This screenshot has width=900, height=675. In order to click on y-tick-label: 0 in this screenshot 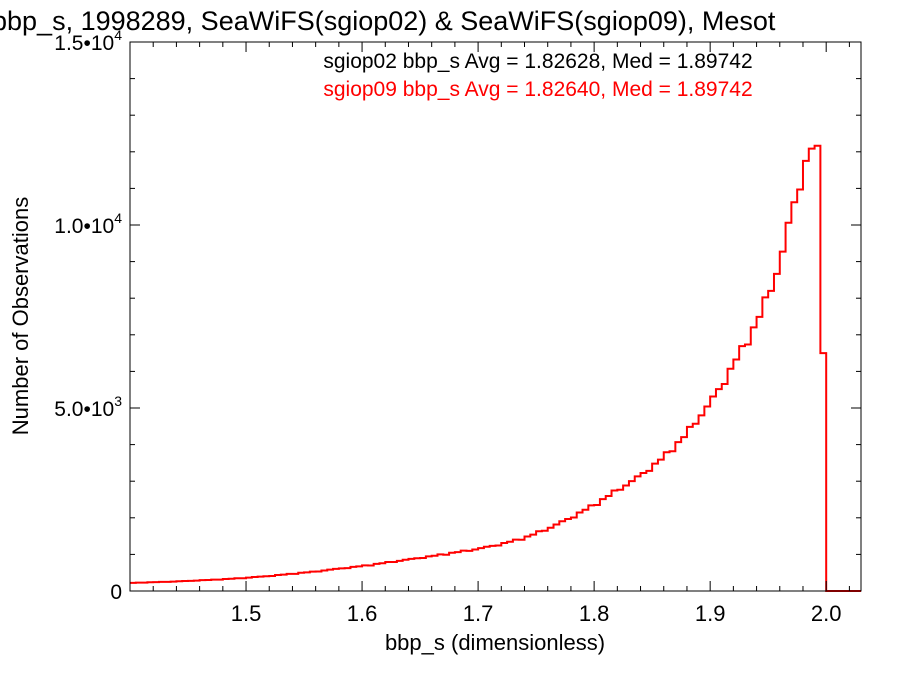, I will do `click(116, 592)`.